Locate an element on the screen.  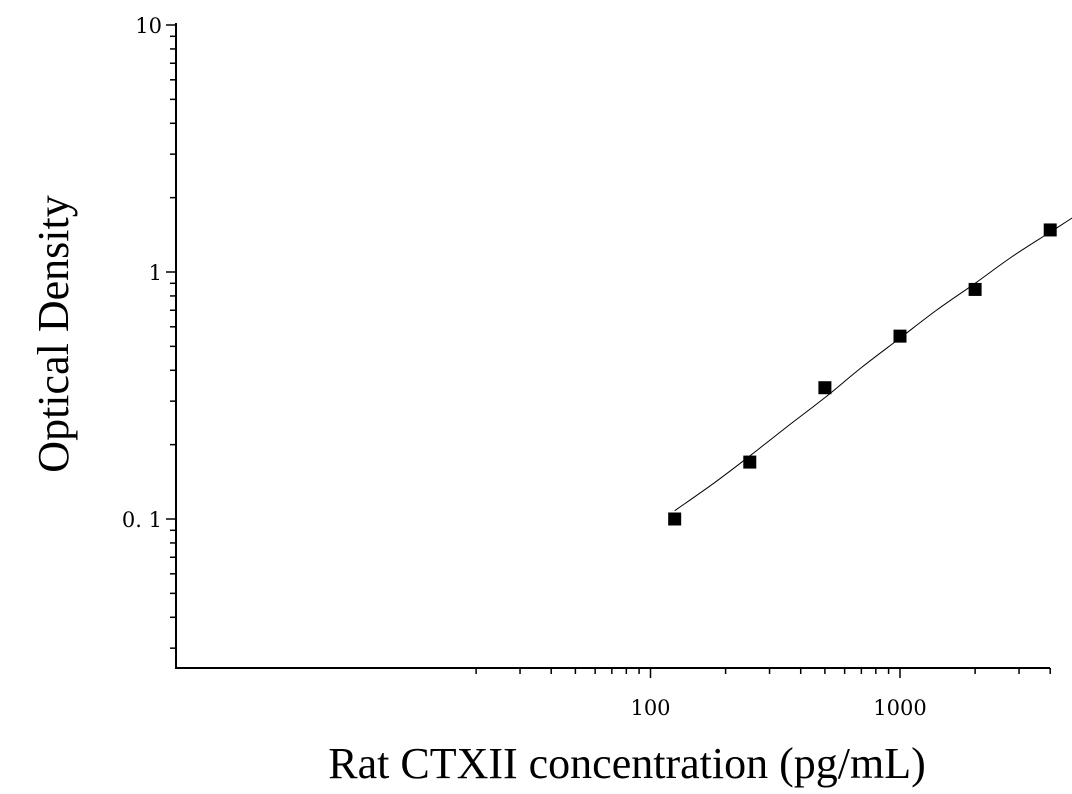
x-axis-title: Rat CTXII concentration (pg/mL) is located at coordinates (626, 763).